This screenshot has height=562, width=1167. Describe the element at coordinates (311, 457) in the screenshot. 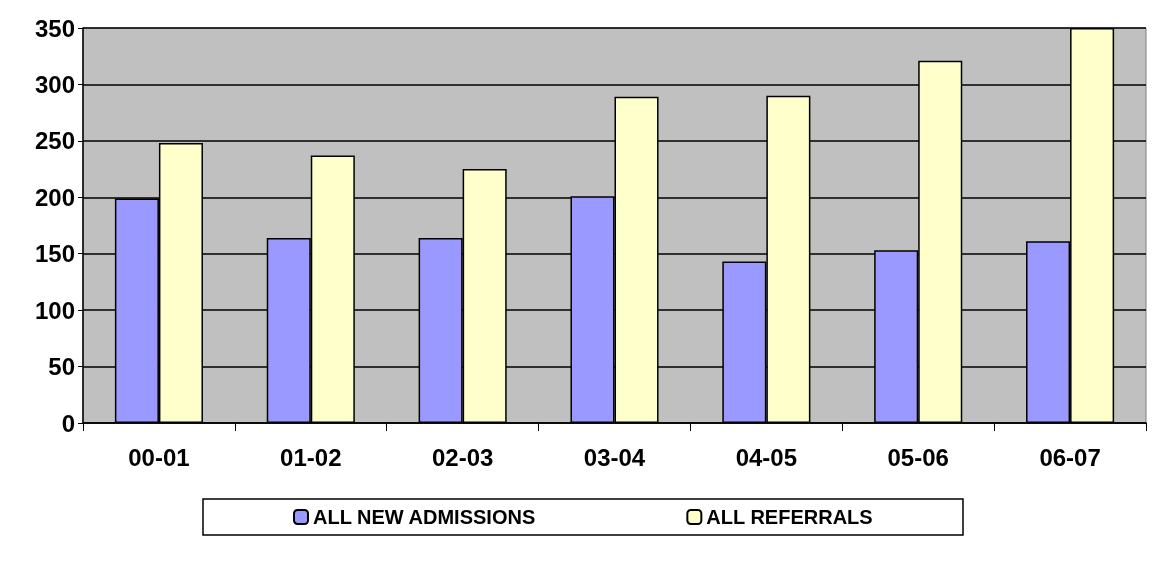

I see `x-tick-label: 01-02` at that location.